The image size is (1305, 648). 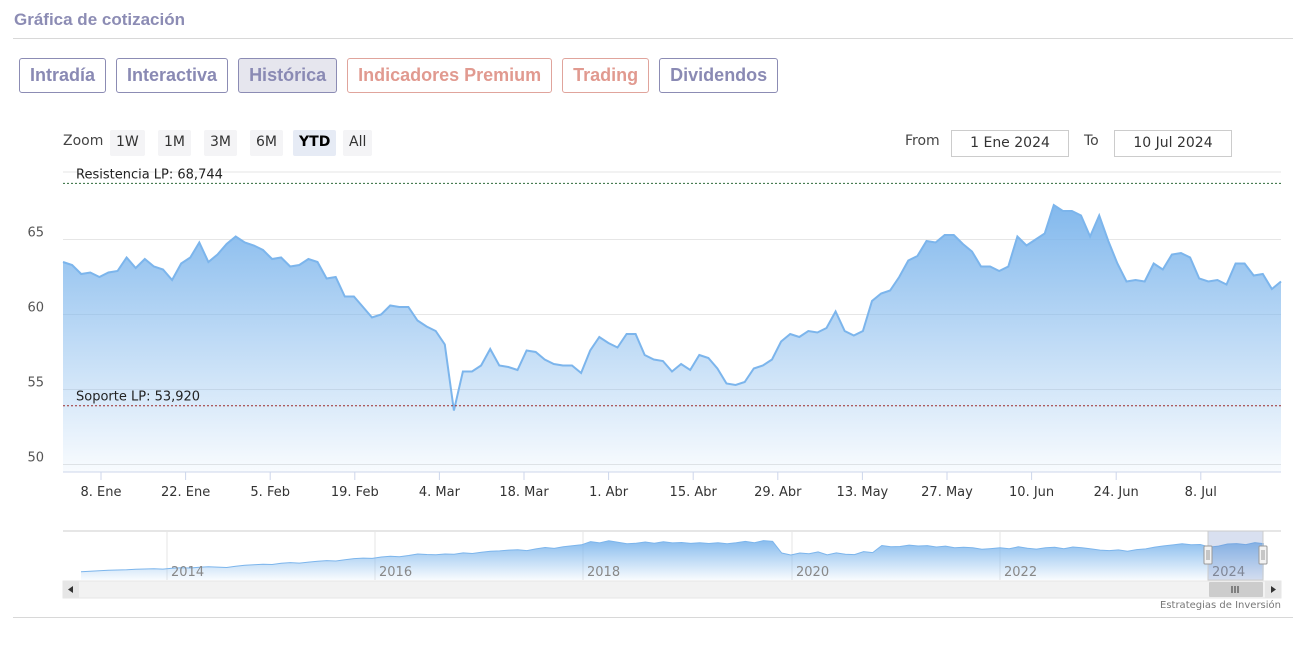 I want to click on to-date-input: 10 Jul 2024, so click(x=1173, y=143).